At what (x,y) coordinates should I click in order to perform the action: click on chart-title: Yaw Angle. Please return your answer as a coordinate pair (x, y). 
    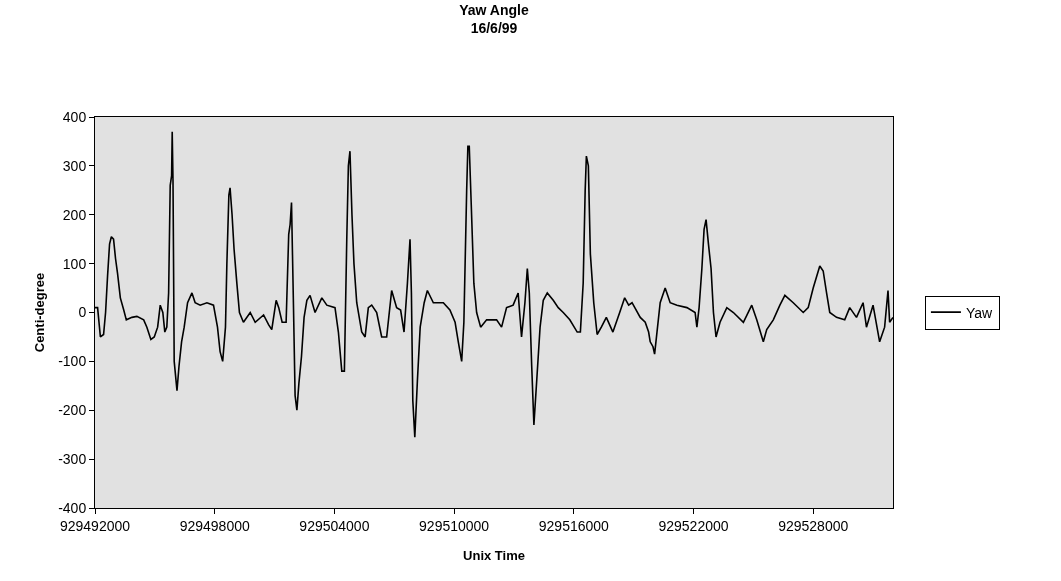
    Looking at the image, I should click on (494, 9).